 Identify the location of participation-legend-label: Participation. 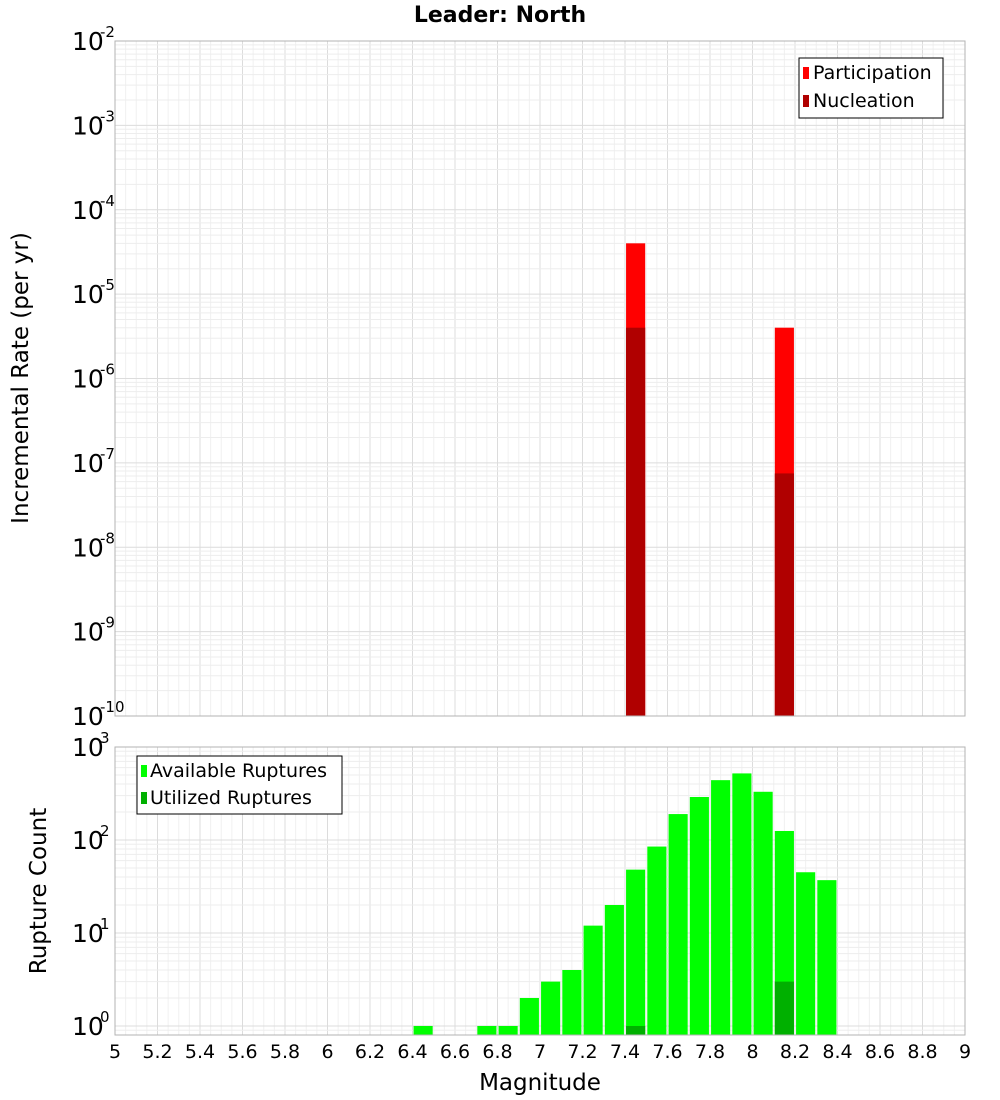
(872, 73).